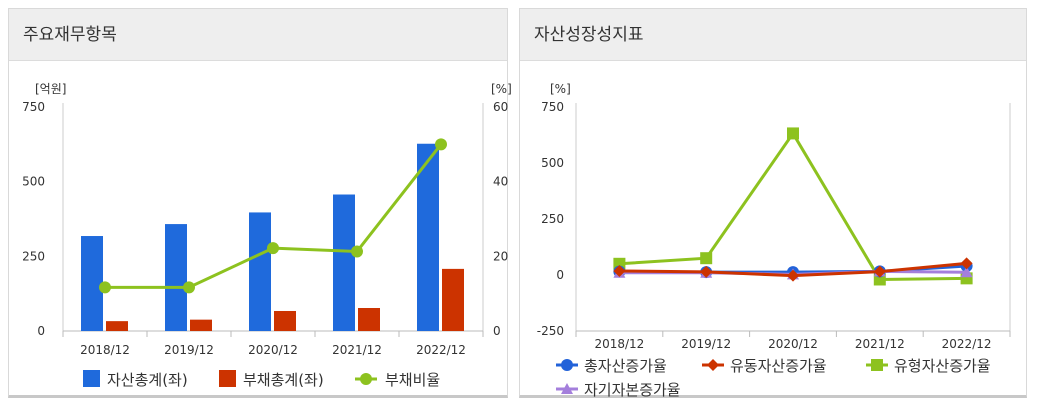 This screenshot has height=410, width=1040. Describe the element at coordinates (560, 275) in the screenshot. I see `y-axis-tick-label: 0` at that location.